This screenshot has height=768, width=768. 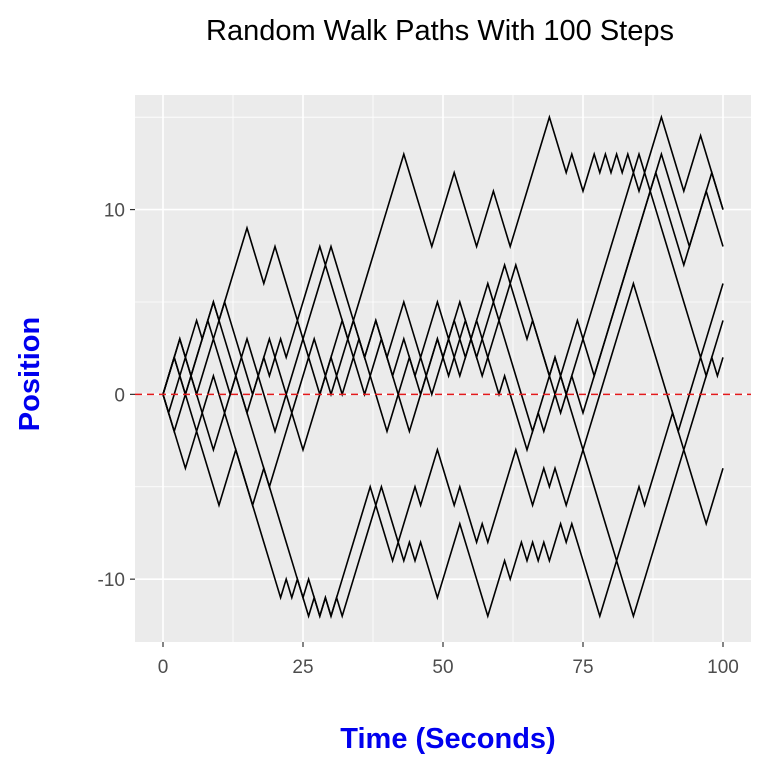 What do you see at coordinates (723, 667) in the screenshot?
I see `x-tick-label: 100` at bounding box center [723, 667].